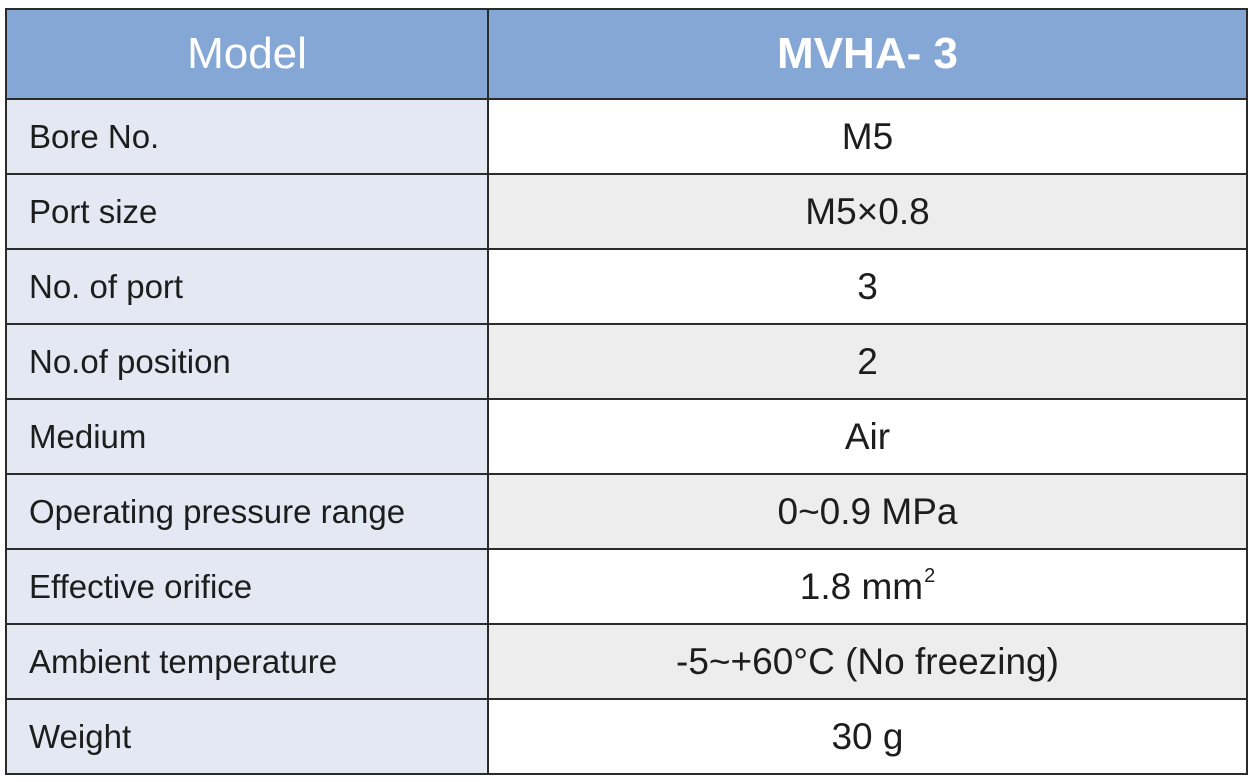  I want to click on table-row: No.of position 2, so click(626, 361).